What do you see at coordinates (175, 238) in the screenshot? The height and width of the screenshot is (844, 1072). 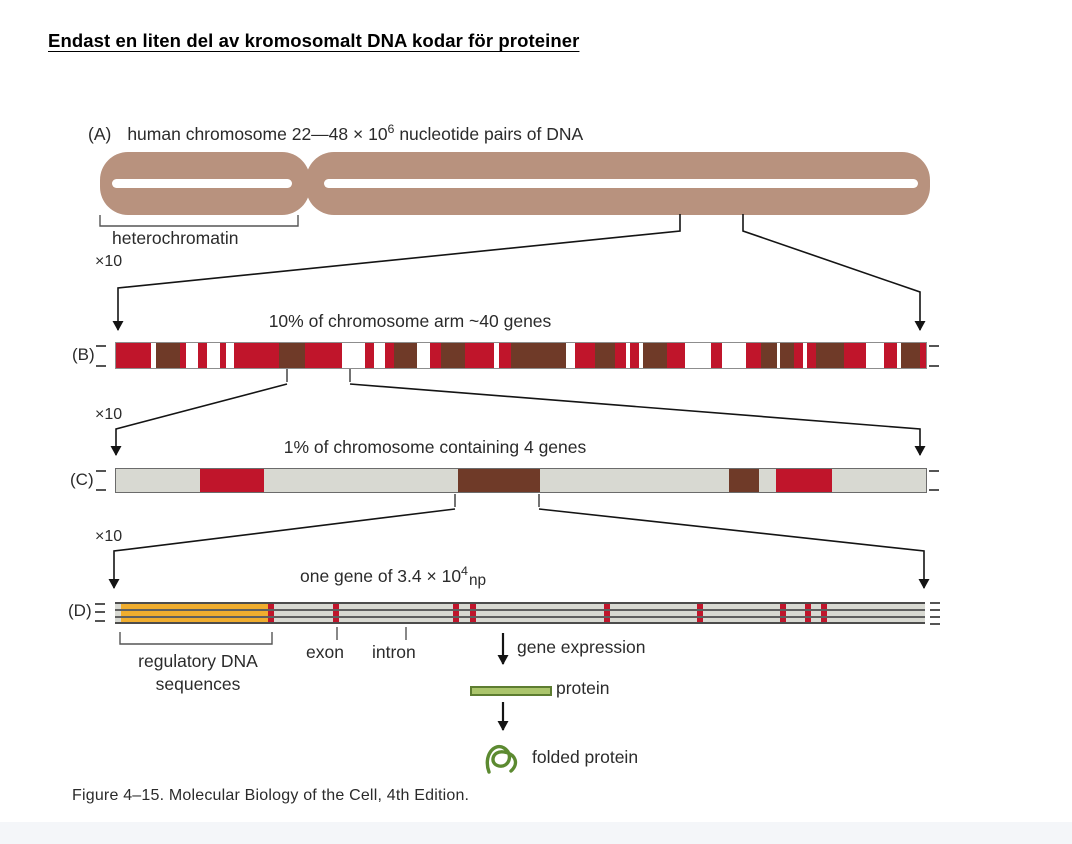 I see `heterochromatin-label: heterochromatin` at bounding box center [175, 238].